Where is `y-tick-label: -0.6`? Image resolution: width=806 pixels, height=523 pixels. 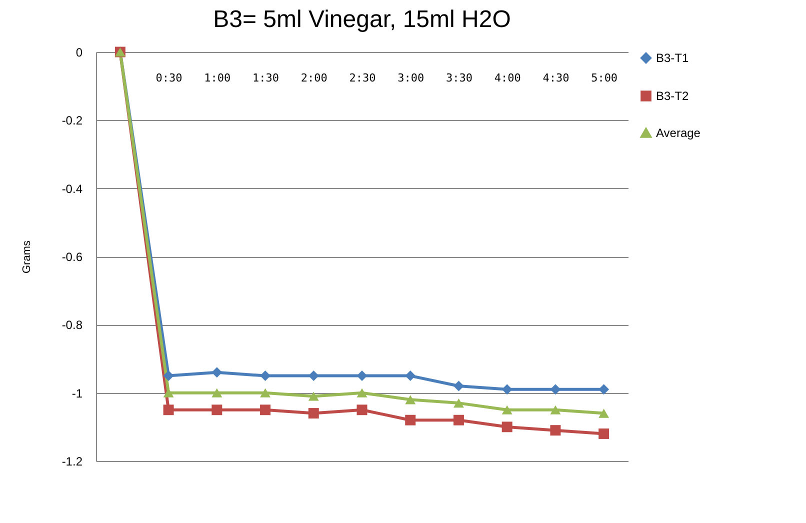
y-tick-label: -0.6 is located at coordinates (72, 257).